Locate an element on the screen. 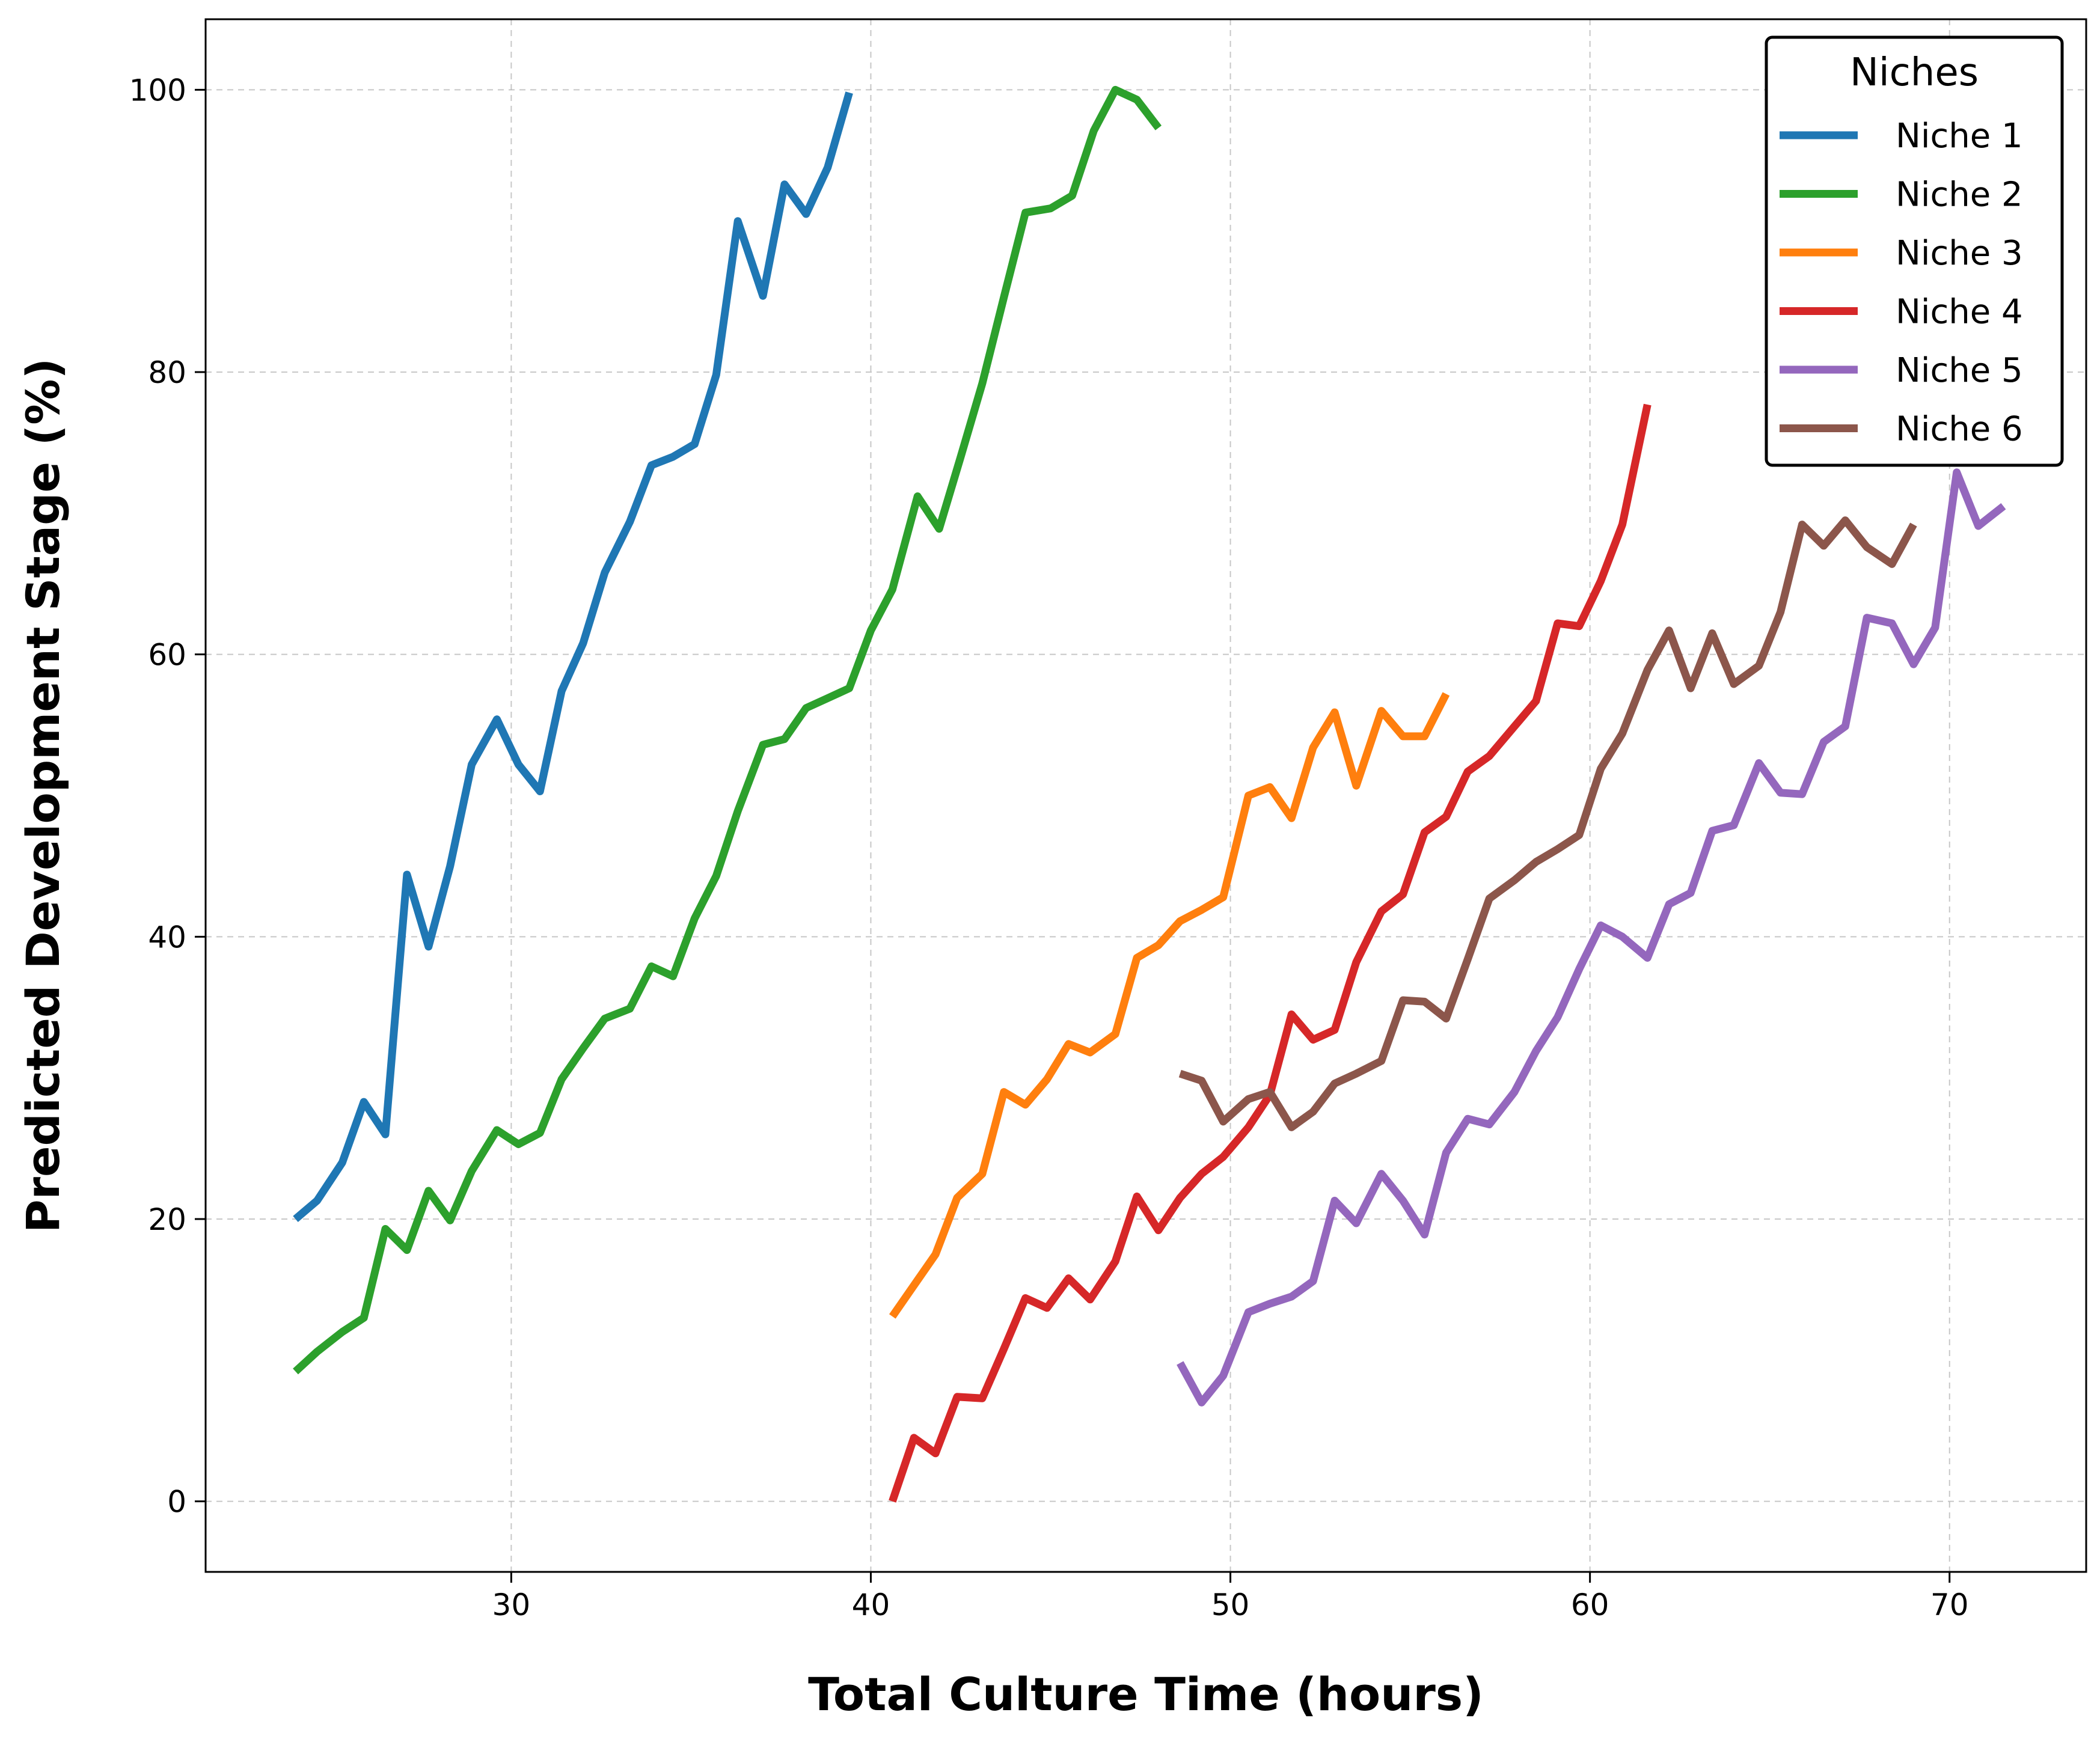 The height and width of the screenshot is (1739, 2100). y-tick-label: 100 is located at coordinates (158, 91).